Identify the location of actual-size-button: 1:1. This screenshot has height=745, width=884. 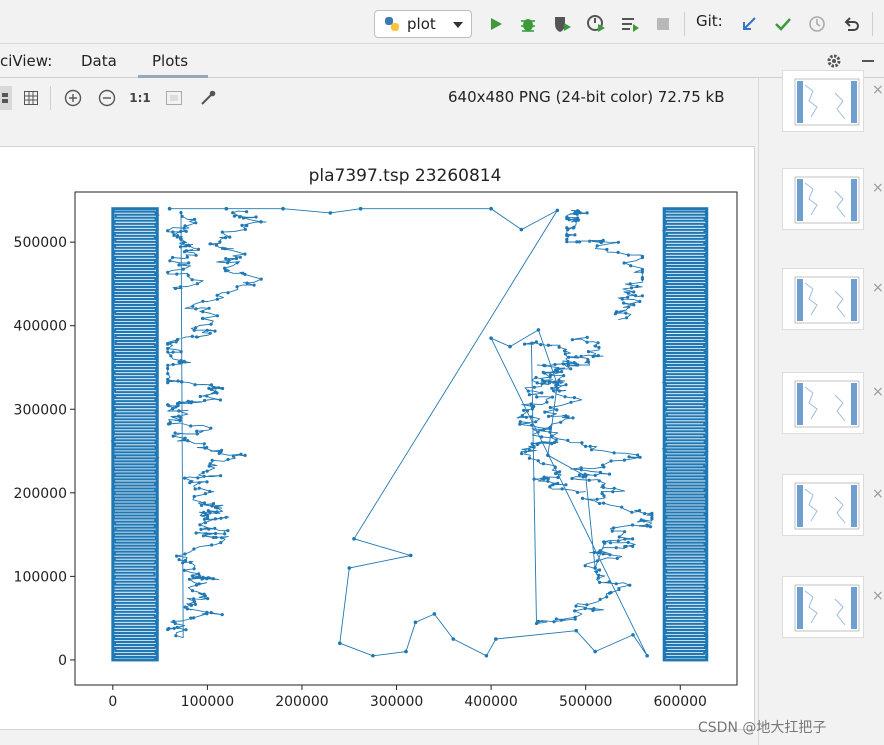
(140, 98).